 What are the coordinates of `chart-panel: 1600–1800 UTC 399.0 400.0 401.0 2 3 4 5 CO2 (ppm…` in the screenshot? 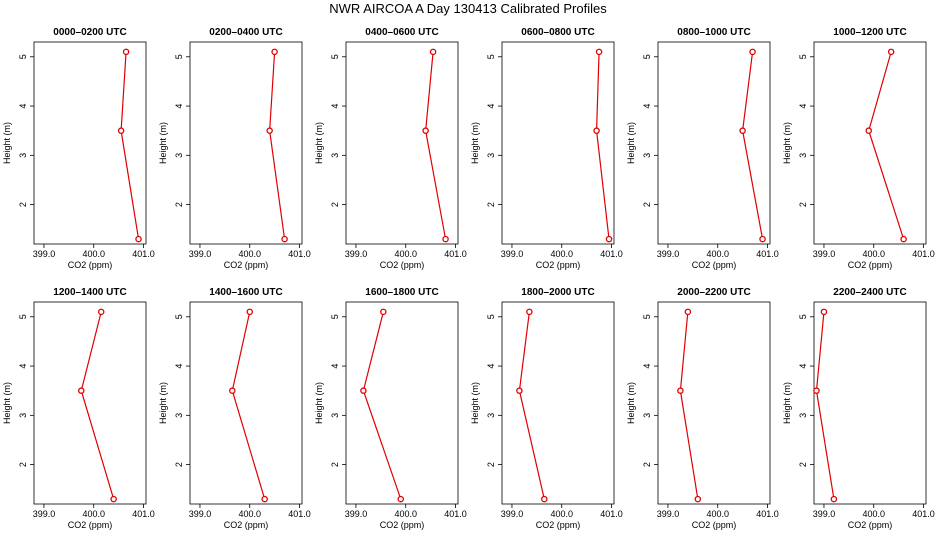 It's located at (390, 408).